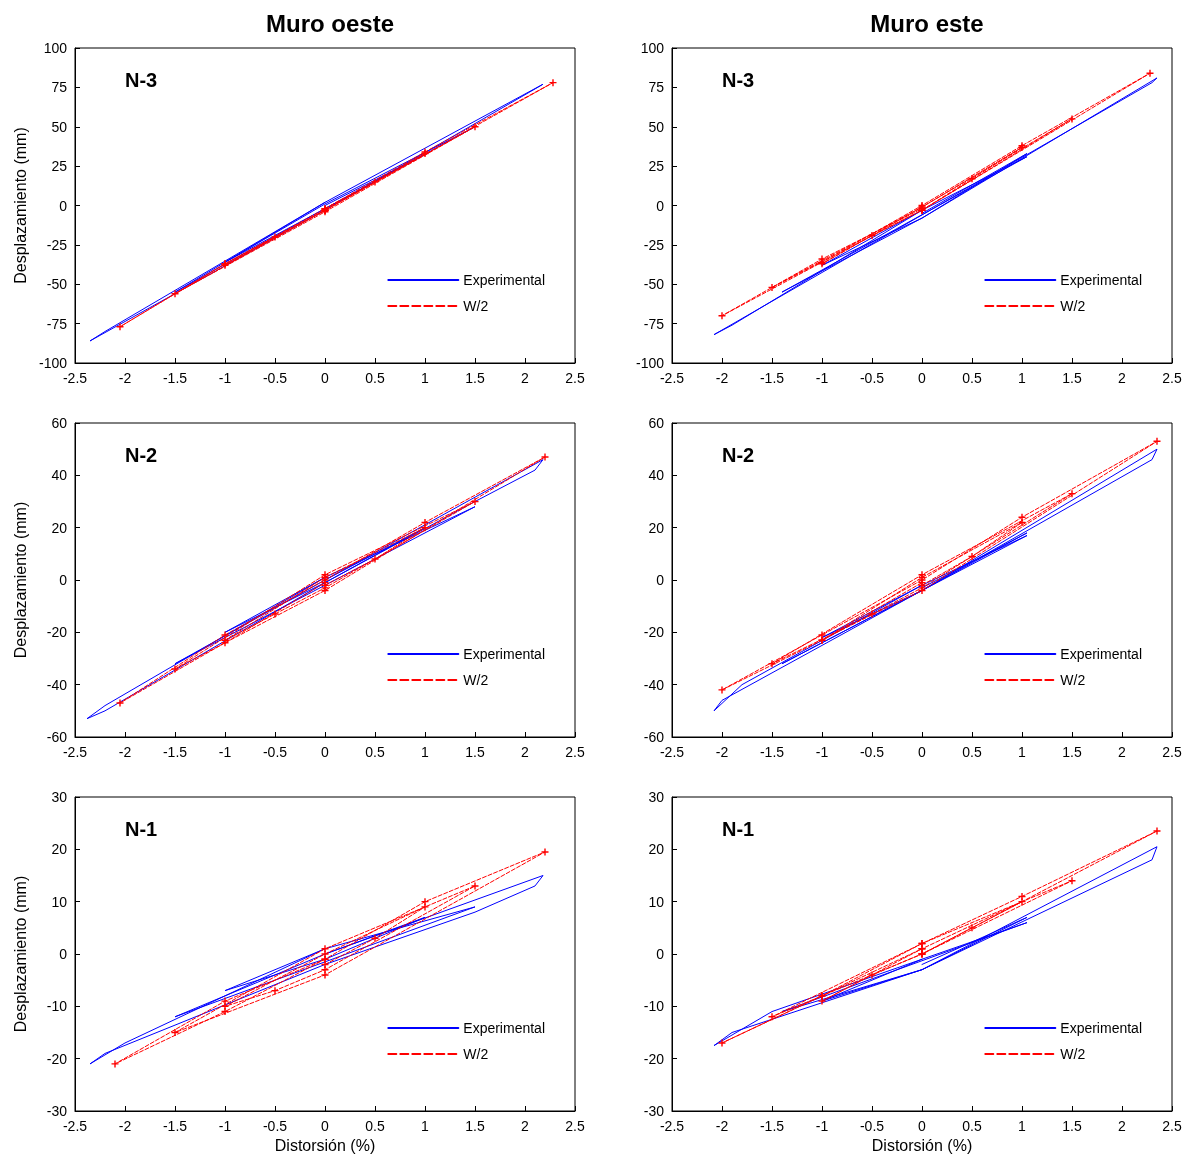 Image resolution: width=1188 pixels, height=1166 pixels. Describe the element at coordinates (656, 87) in the screenshot. I see `y-tick-label: 75` at that location.